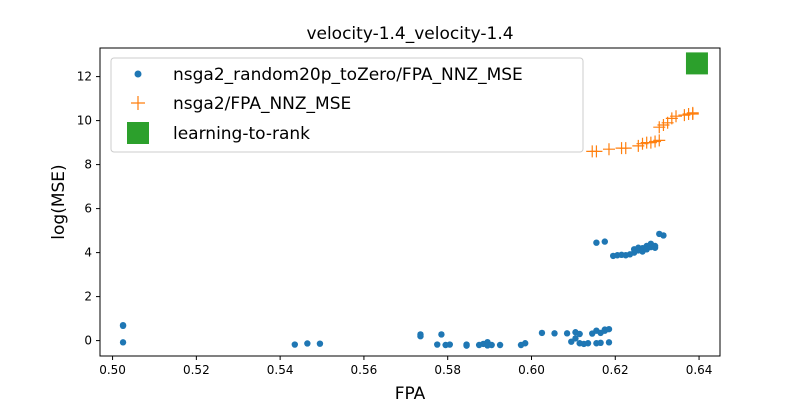  Describe the element at coordinates (699, 370) in the screenshot. I see `x-tick-label: 0.64` at that location.